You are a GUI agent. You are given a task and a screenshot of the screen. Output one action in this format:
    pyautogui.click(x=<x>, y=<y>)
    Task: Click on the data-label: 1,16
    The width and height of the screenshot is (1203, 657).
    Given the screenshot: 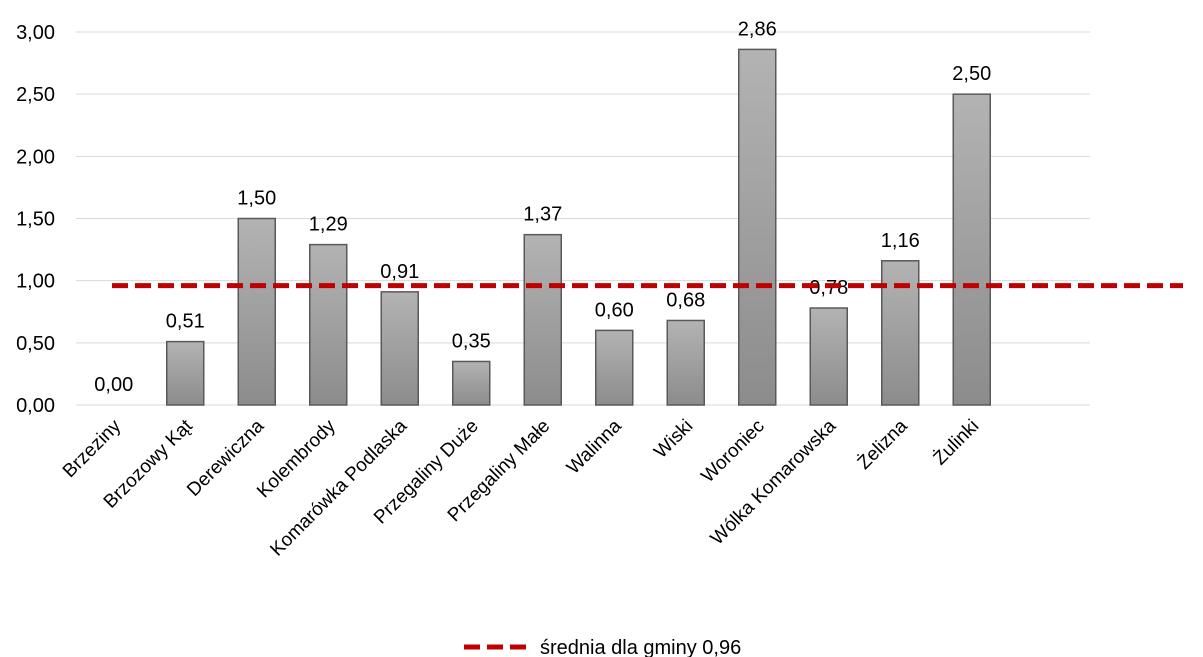 What is the action you would take?
    pyautogui.click(x=900, y=241)
    